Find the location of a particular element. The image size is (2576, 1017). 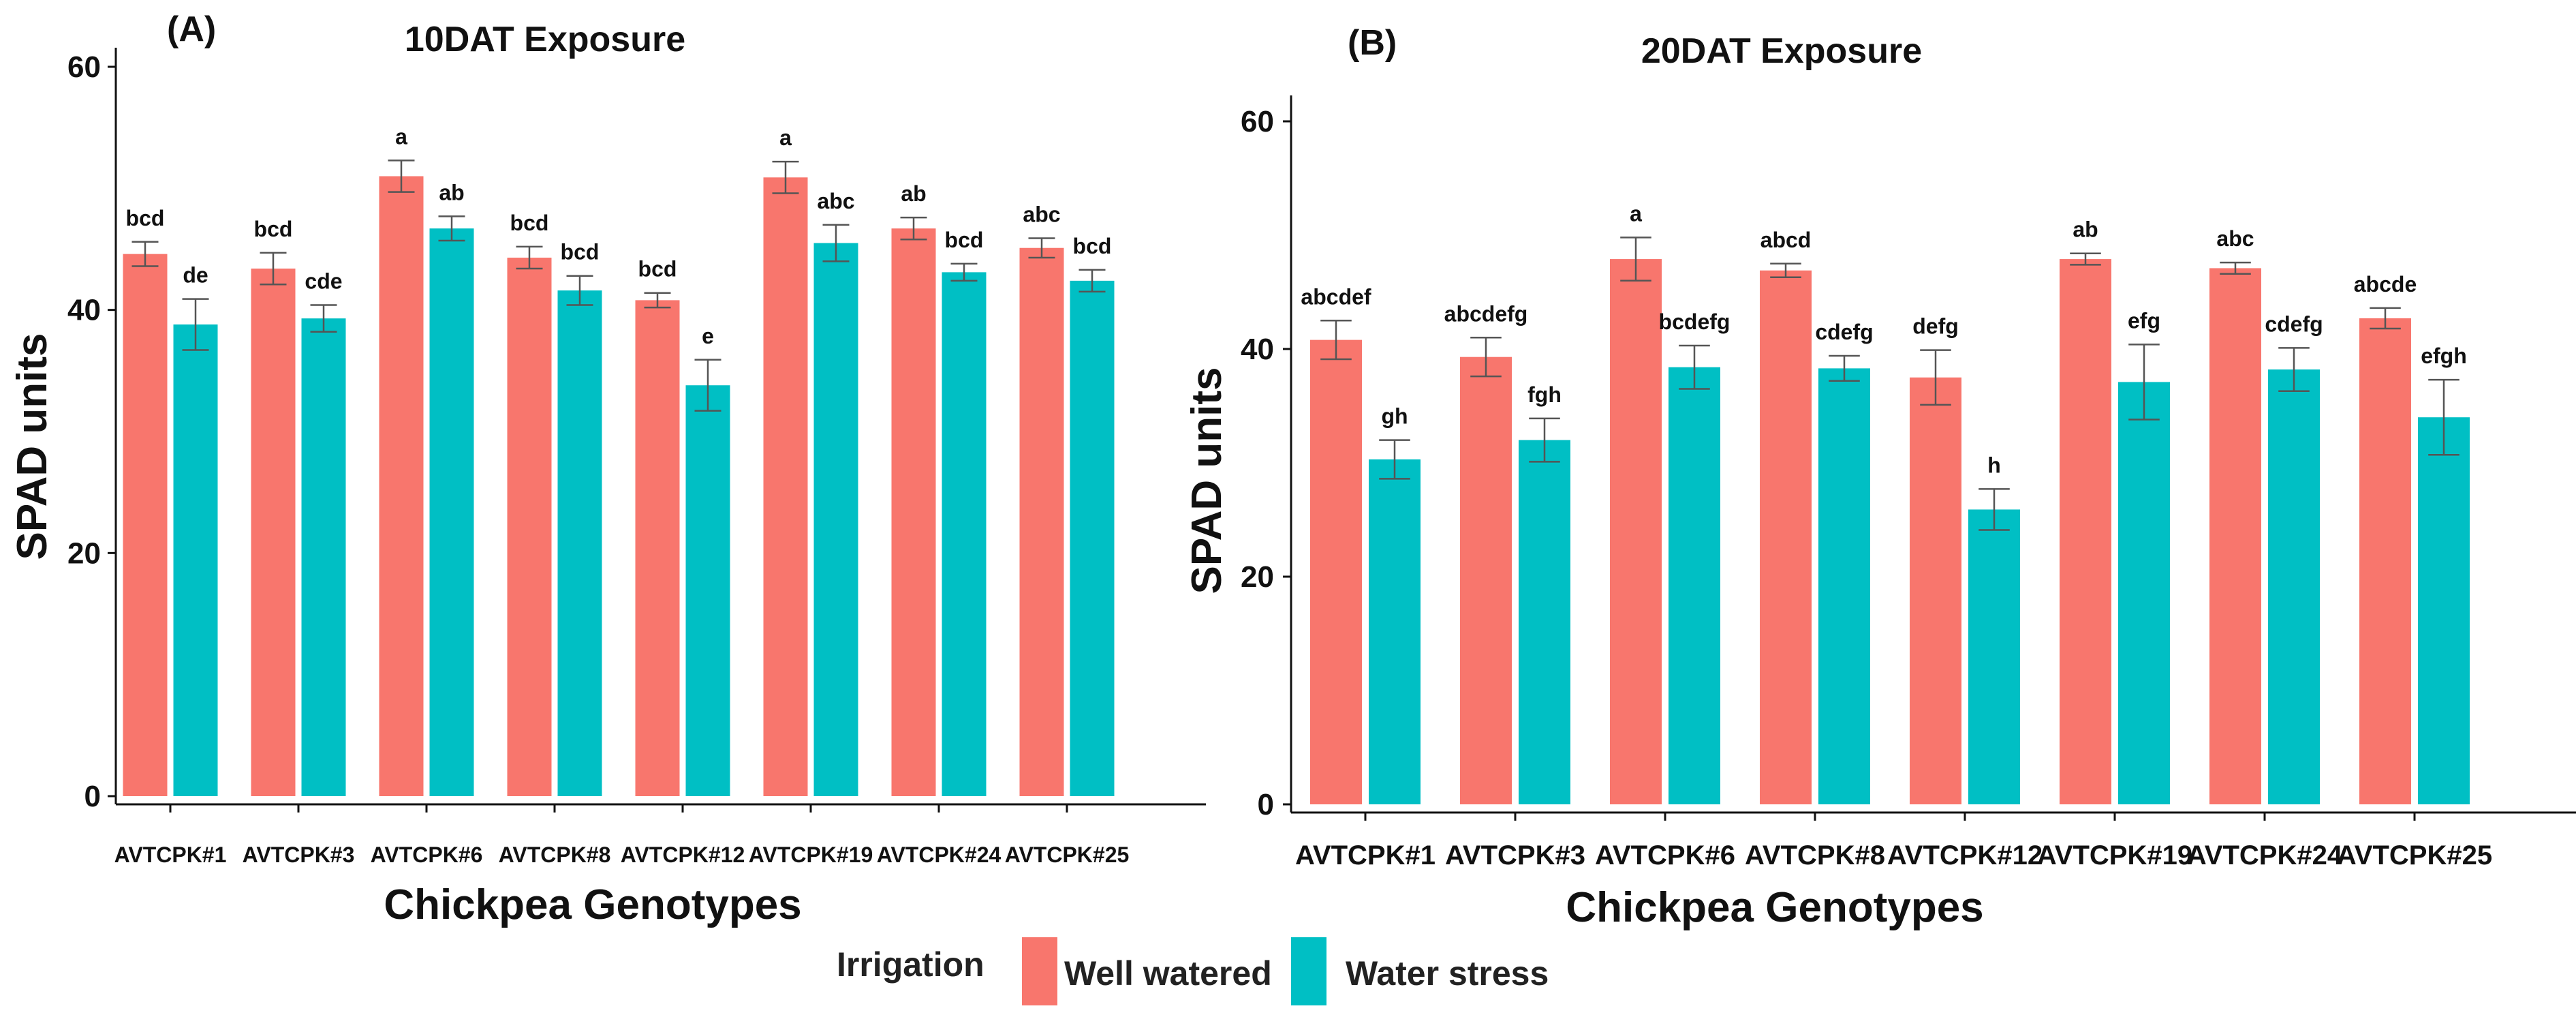

panel-b-x-tick-label: AVTCPK#3 is located at coordinates (1515, 855).